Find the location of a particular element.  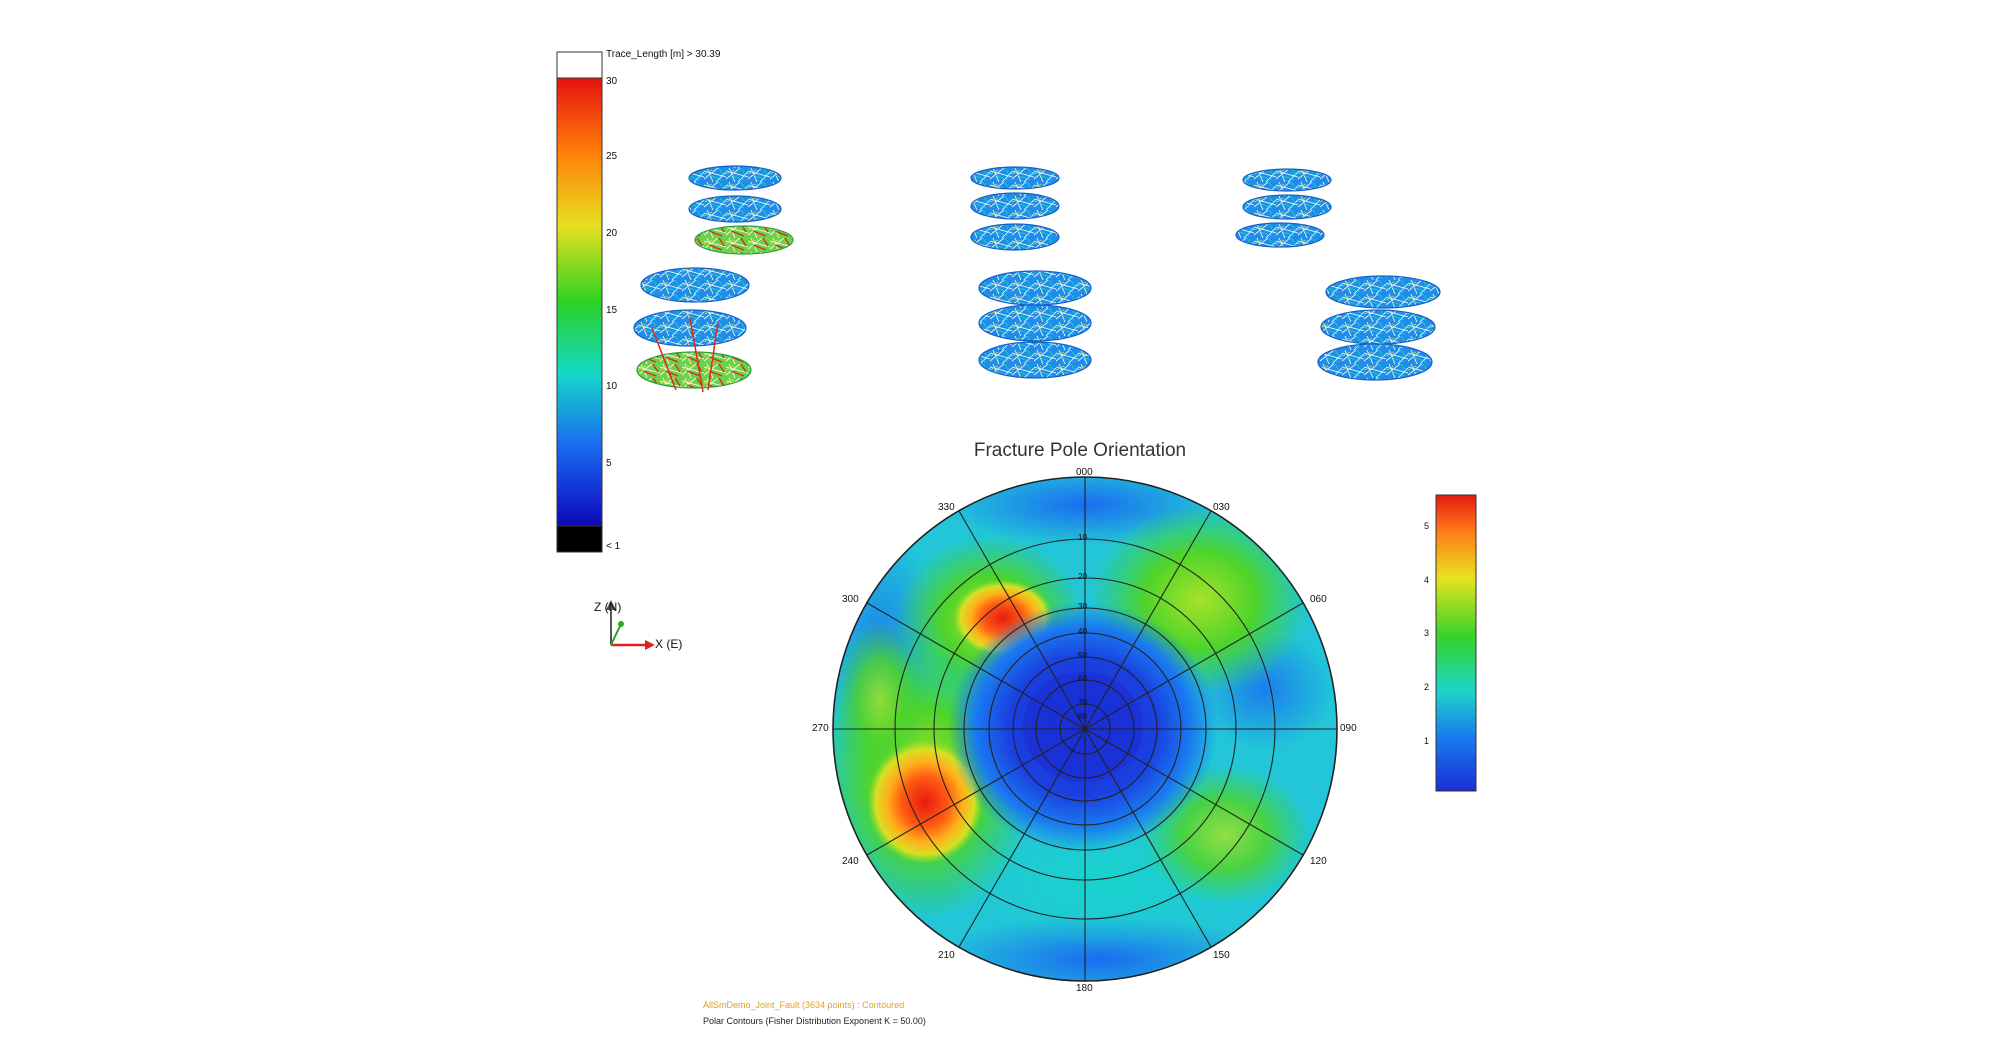

trace-legend-tick: < 1 is located at coordinates (613, 546).